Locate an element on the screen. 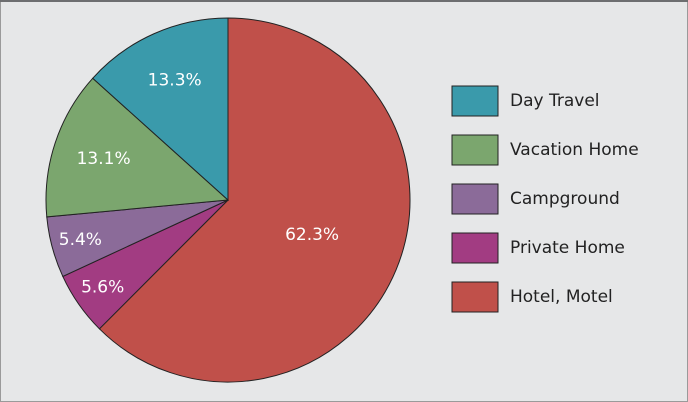 This screenshot has width=688, height=402. slice-label: 5.4% is located at coordinates (80, 240).